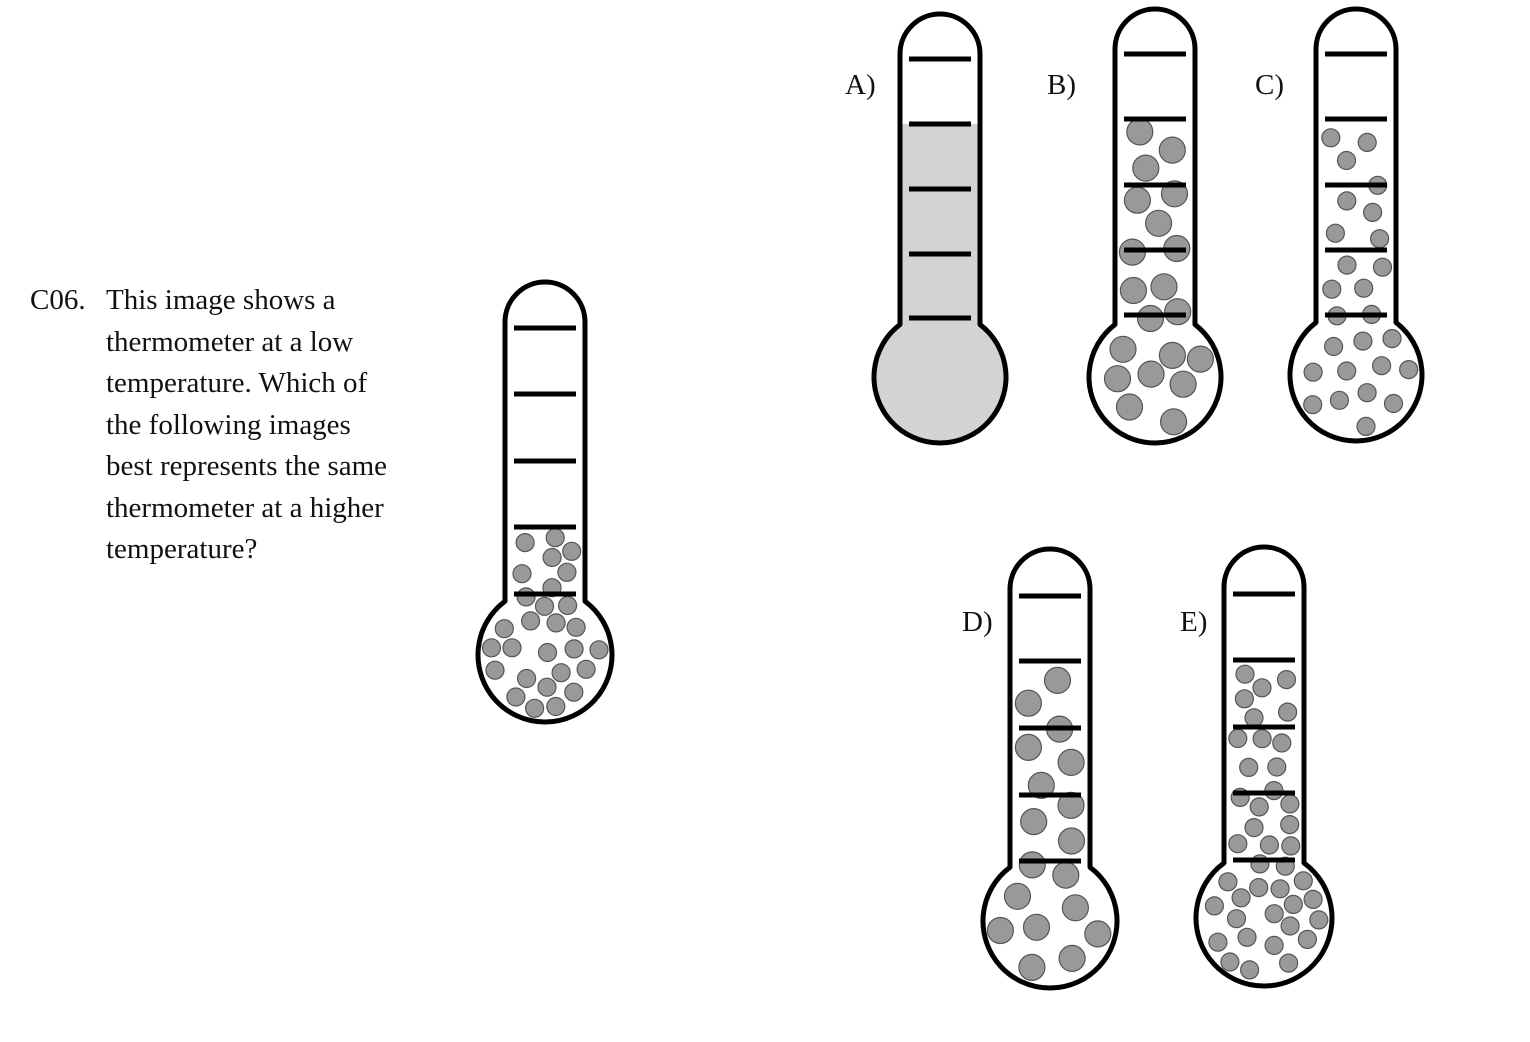  What do you see at coordinates (860, 85) in the screenshot?
I see `option-label-a: A)` at bounding box center [860, 85].